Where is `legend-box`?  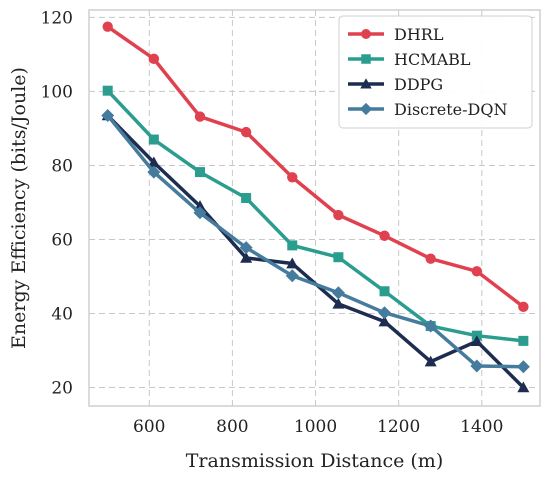
legend-box is located at coordinates (435, 72).